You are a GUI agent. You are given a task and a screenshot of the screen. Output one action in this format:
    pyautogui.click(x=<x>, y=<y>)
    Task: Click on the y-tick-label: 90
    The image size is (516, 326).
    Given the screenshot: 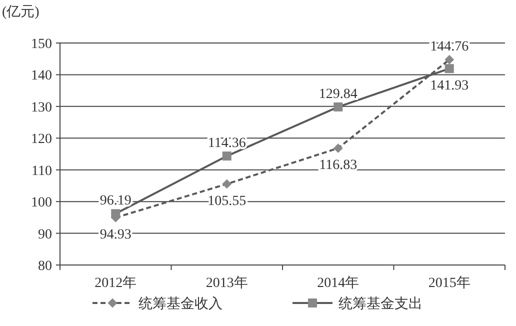 What is the action you would take?
    pyautogui.click(x=45, y=234)
    